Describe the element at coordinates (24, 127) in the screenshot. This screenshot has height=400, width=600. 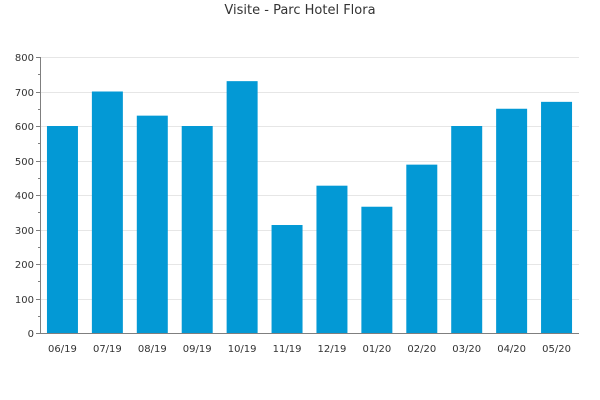
I see `y-tick-label: 600` at that location.